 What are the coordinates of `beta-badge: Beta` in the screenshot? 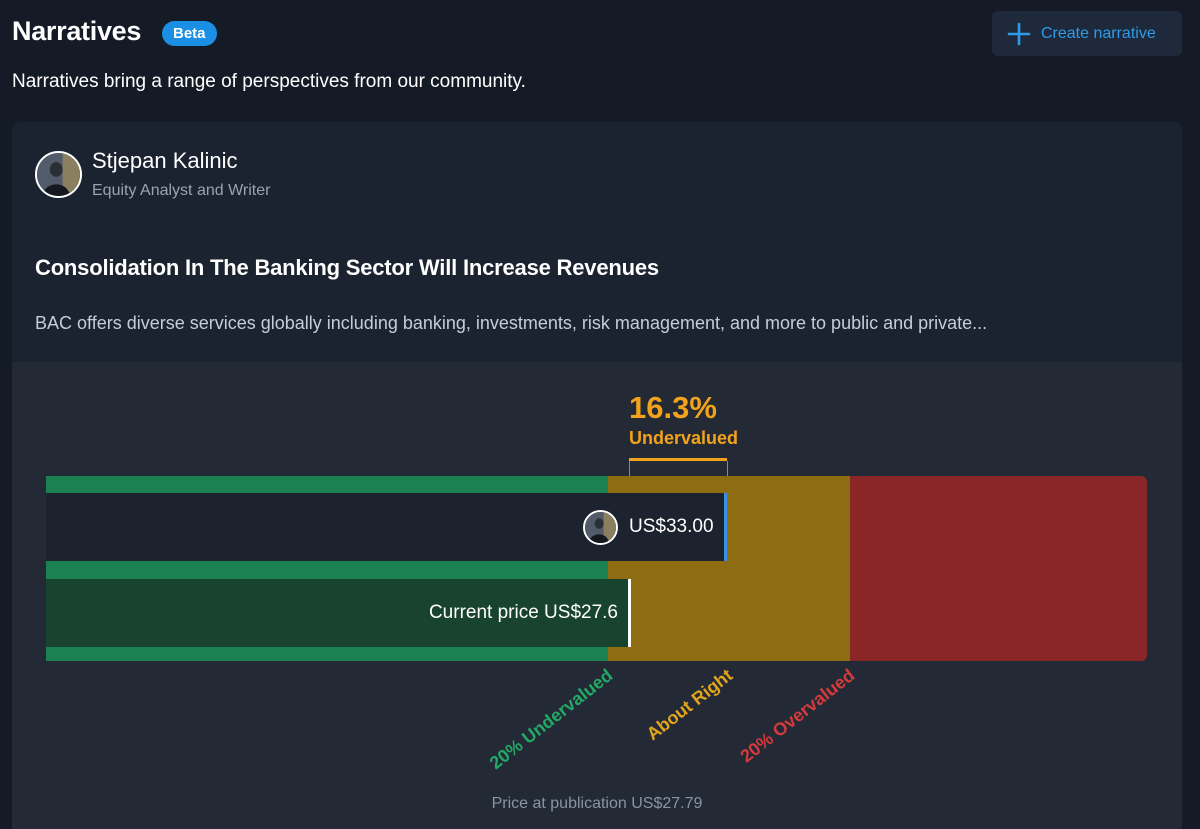 It's located at (189, 33).